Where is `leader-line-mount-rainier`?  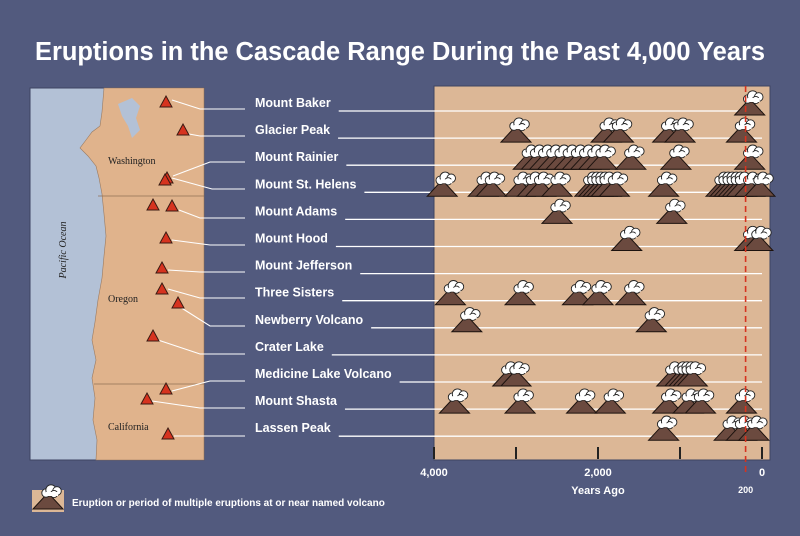 leader-line-mount-rainier is located at coordinates (208, 169).